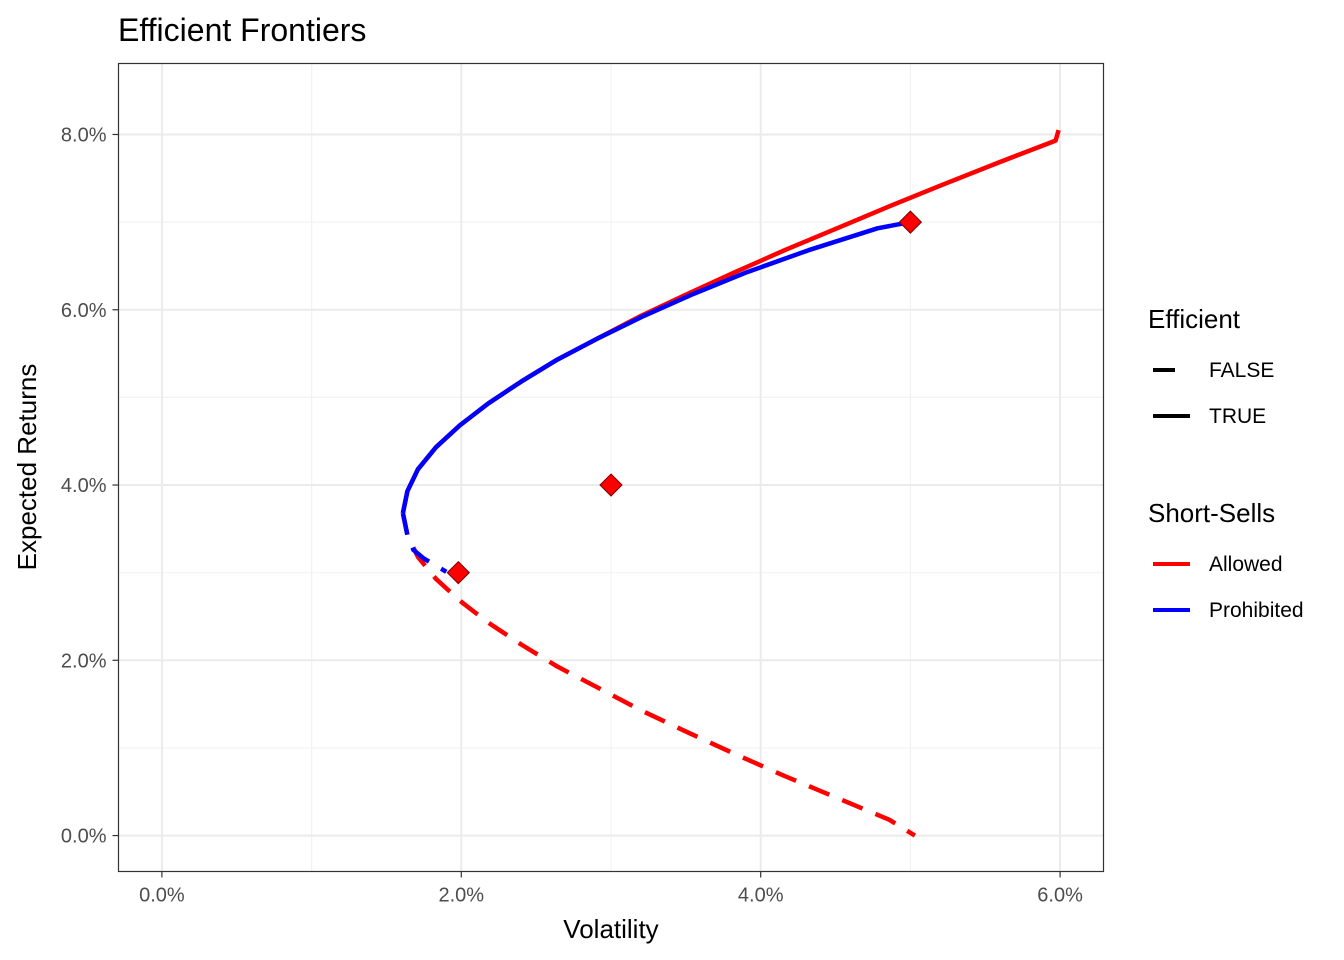 The width and height of the screenshot is (1344, 960). I want to click on y-tick-label: 0.0%, so click(84, 837).